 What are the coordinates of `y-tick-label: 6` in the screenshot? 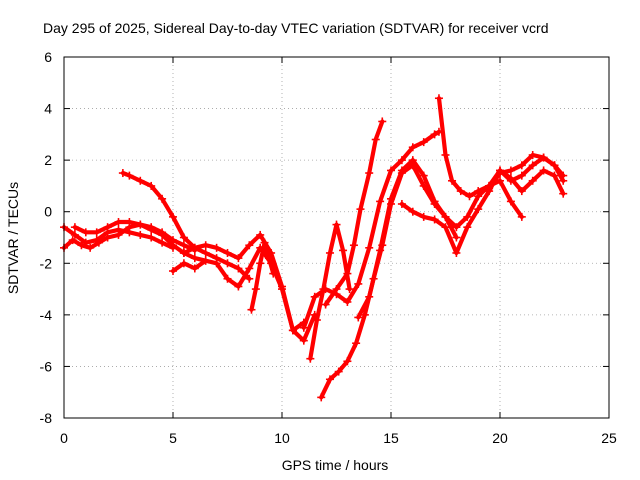 It's located at (48, 57).